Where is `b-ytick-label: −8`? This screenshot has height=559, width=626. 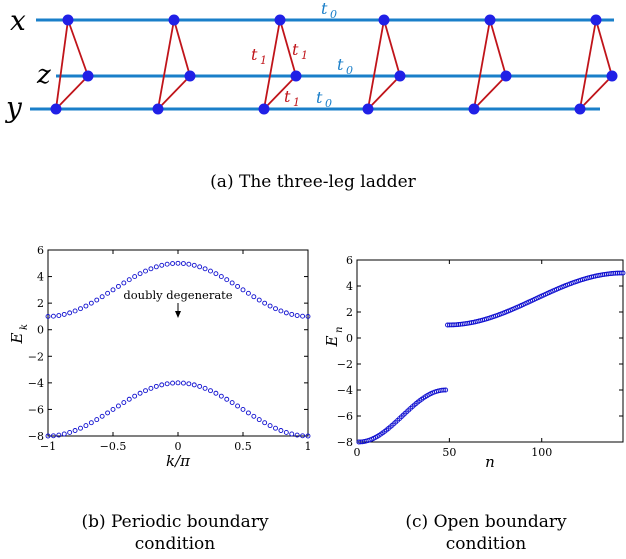 b-ytick-label: −8 is located at coordinates (36, 436).